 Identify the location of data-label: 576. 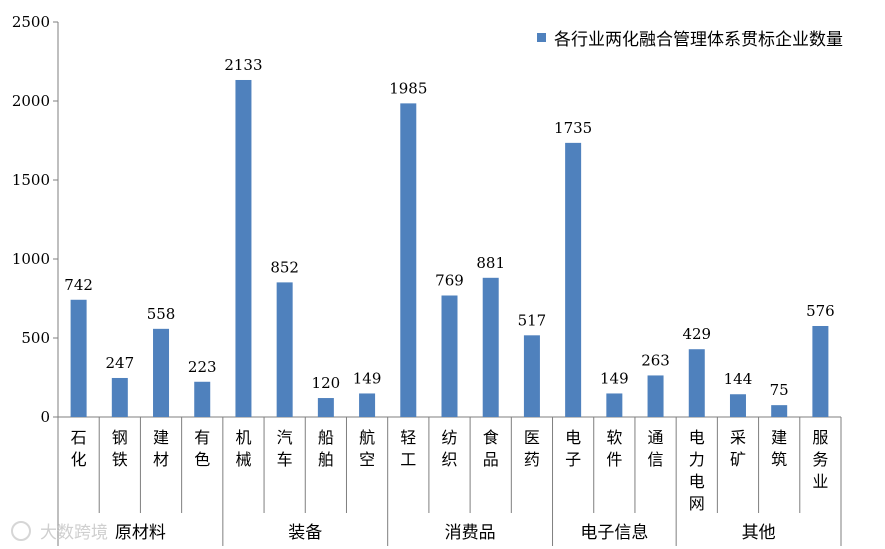
(820, 311).